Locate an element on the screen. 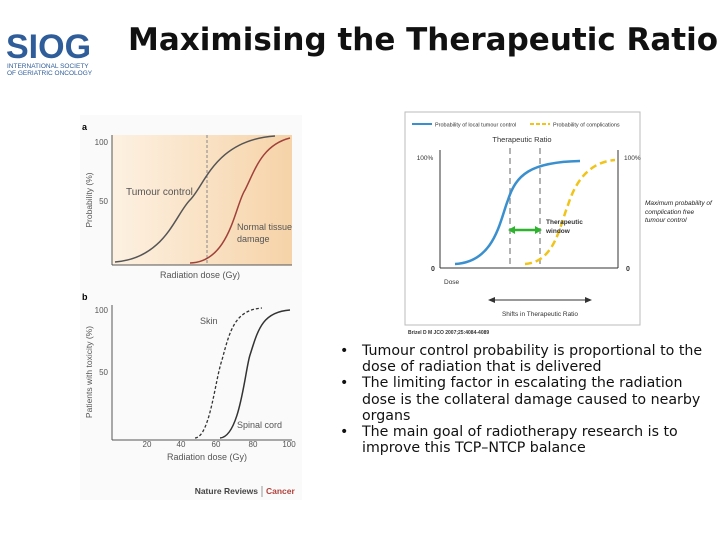 Image resolution: width=720 pixels, height=540 pixels. x-ticks: 20 40 60 80 100 is located at coordinates (220, 444).